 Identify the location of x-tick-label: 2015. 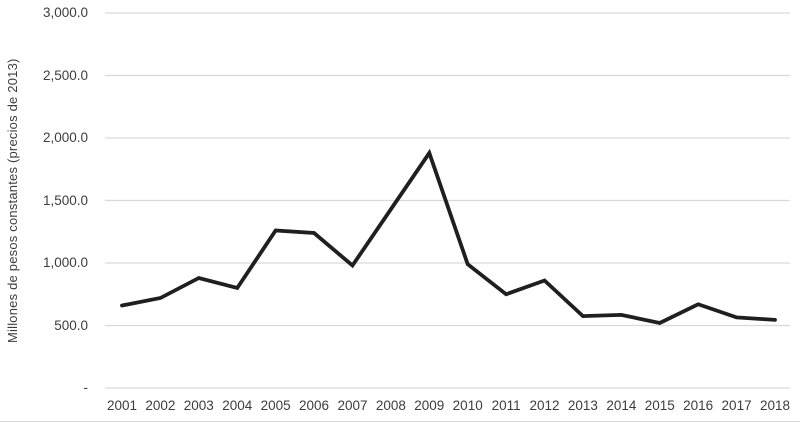
(659, 405).